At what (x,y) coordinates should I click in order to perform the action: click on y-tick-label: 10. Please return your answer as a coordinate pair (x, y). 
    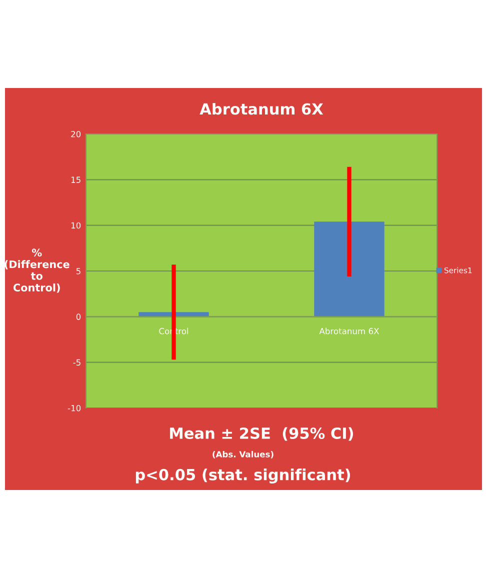
    Looking at the image, I should click on (76, 225).